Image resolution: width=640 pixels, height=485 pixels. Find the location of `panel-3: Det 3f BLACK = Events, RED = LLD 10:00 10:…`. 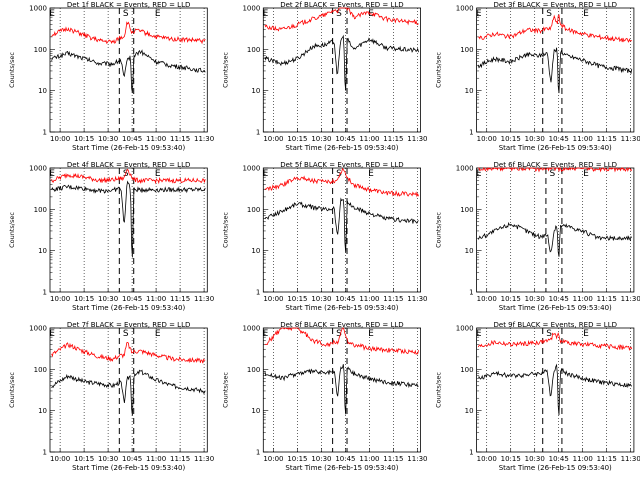

panel-3: Det 3f BLACK = Events, RED = LLD 10:00 10:… is located at coordinates (537, 76).